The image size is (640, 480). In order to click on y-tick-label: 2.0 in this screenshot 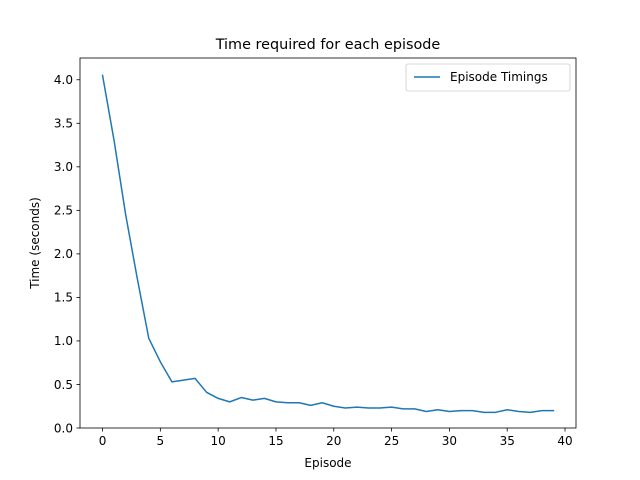, I will do `click(63, 254)`.